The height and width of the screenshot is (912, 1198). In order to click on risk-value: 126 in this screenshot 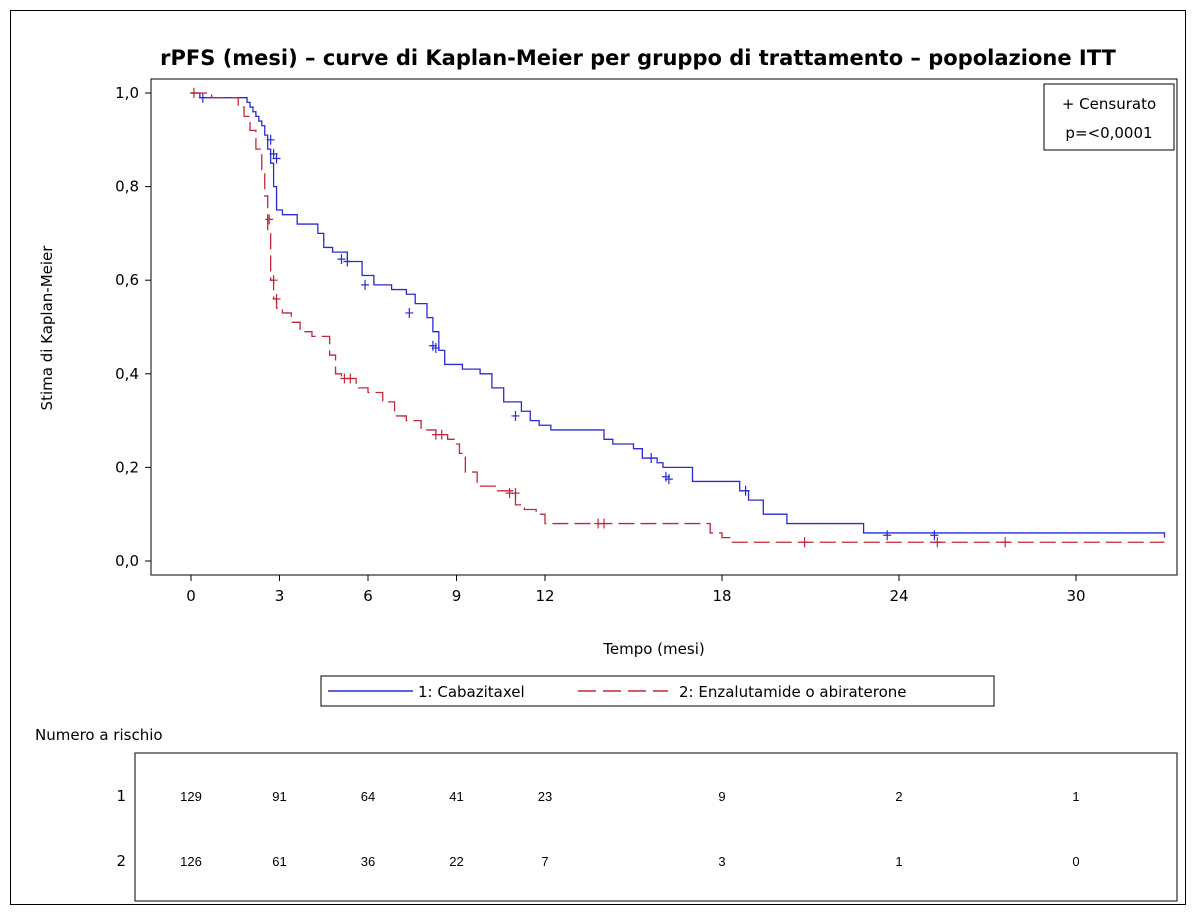, I will do `click(191, 861)`.